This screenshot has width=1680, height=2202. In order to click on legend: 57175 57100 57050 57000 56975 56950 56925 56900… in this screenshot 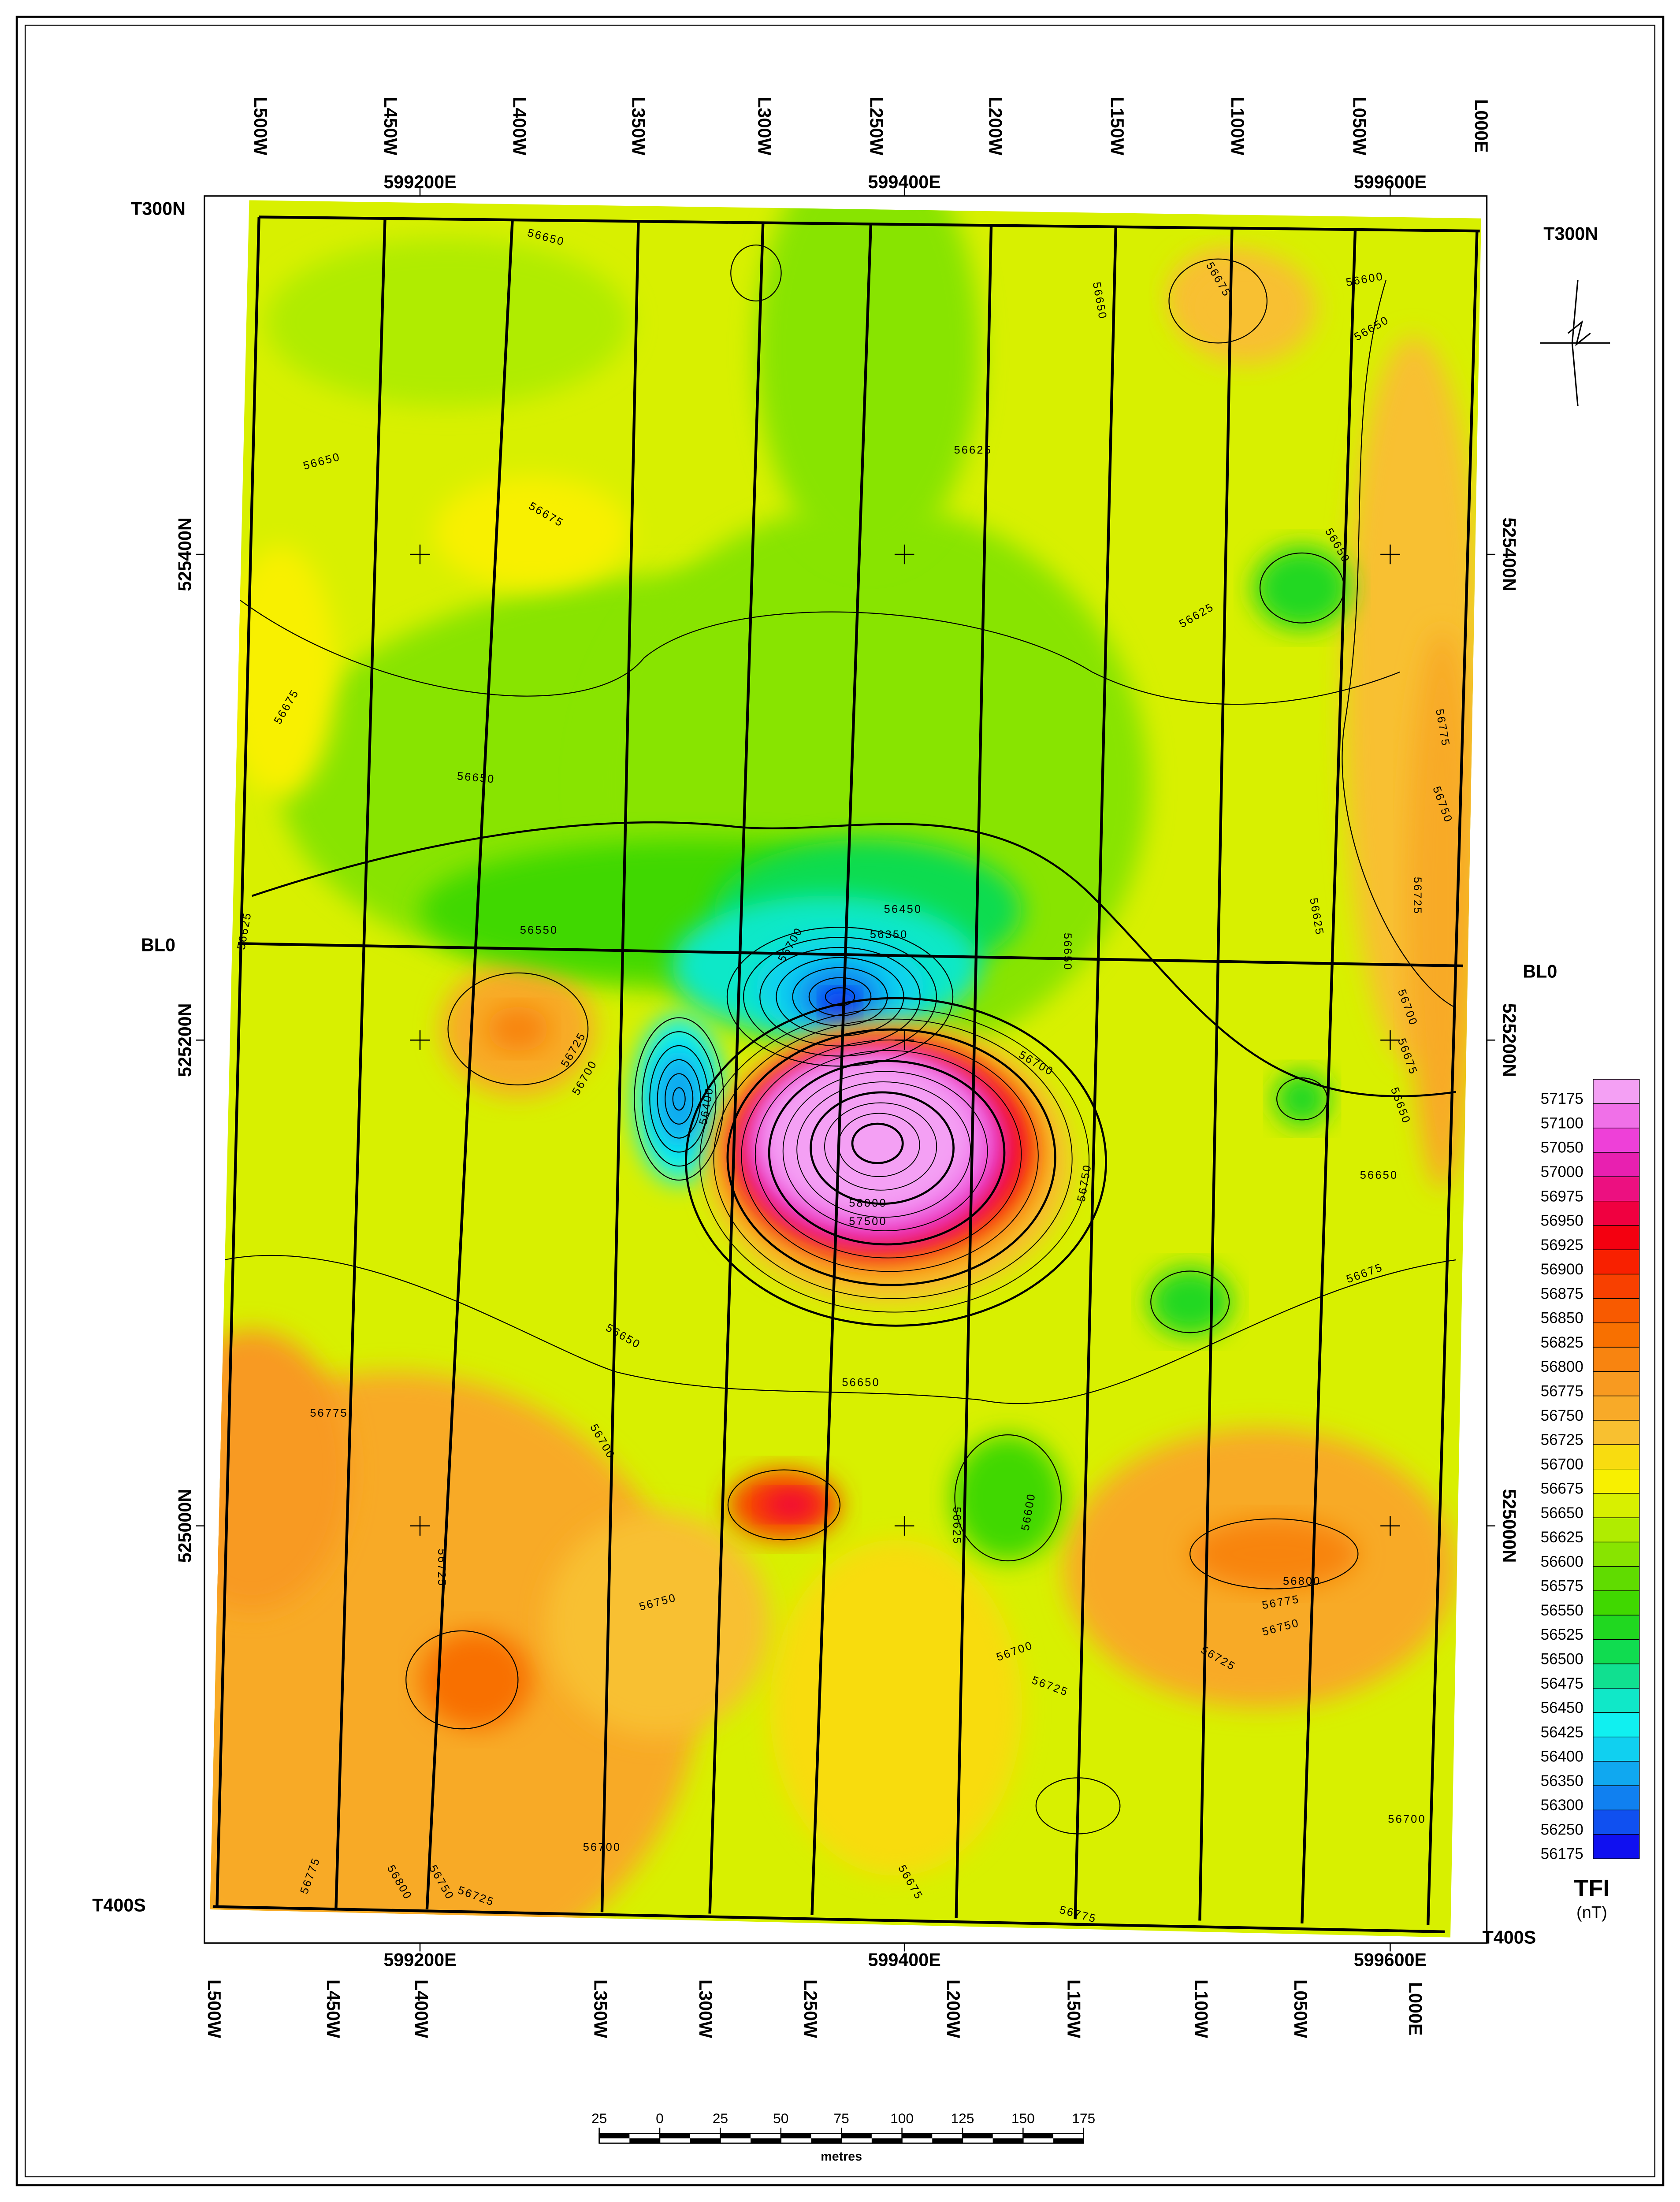, I will do `click(1590, 1500)`.